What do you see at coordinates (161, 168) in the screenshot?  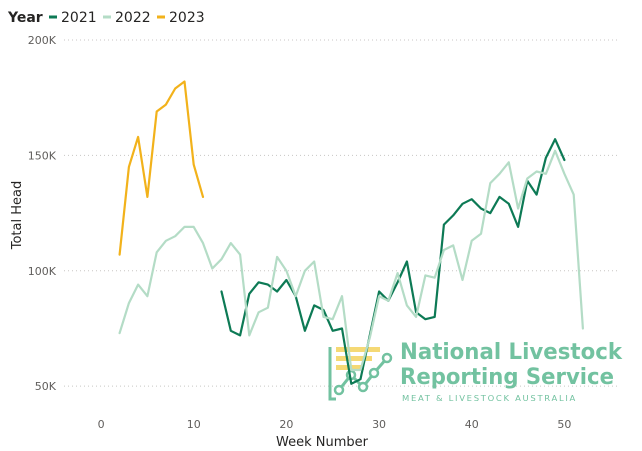 I see `series-line-2023` at bounding box center [161, 168].